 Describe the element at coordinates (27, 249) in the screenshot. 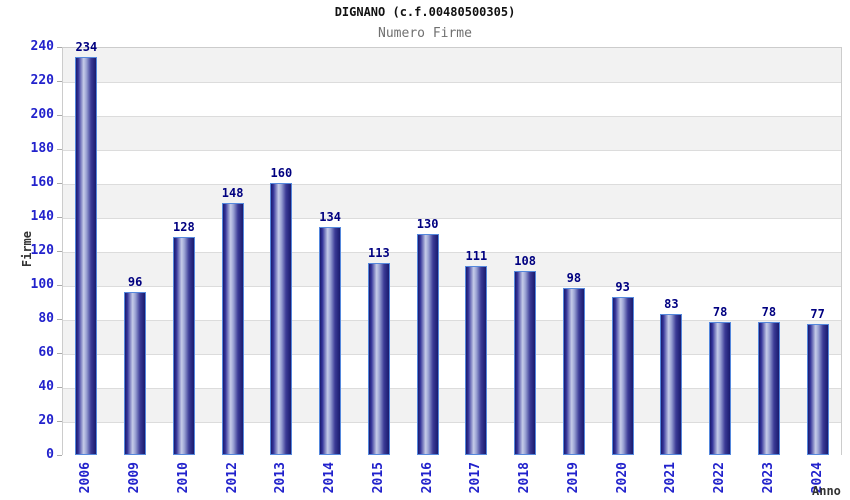

I see `y-axis-title: Firme` at that location.